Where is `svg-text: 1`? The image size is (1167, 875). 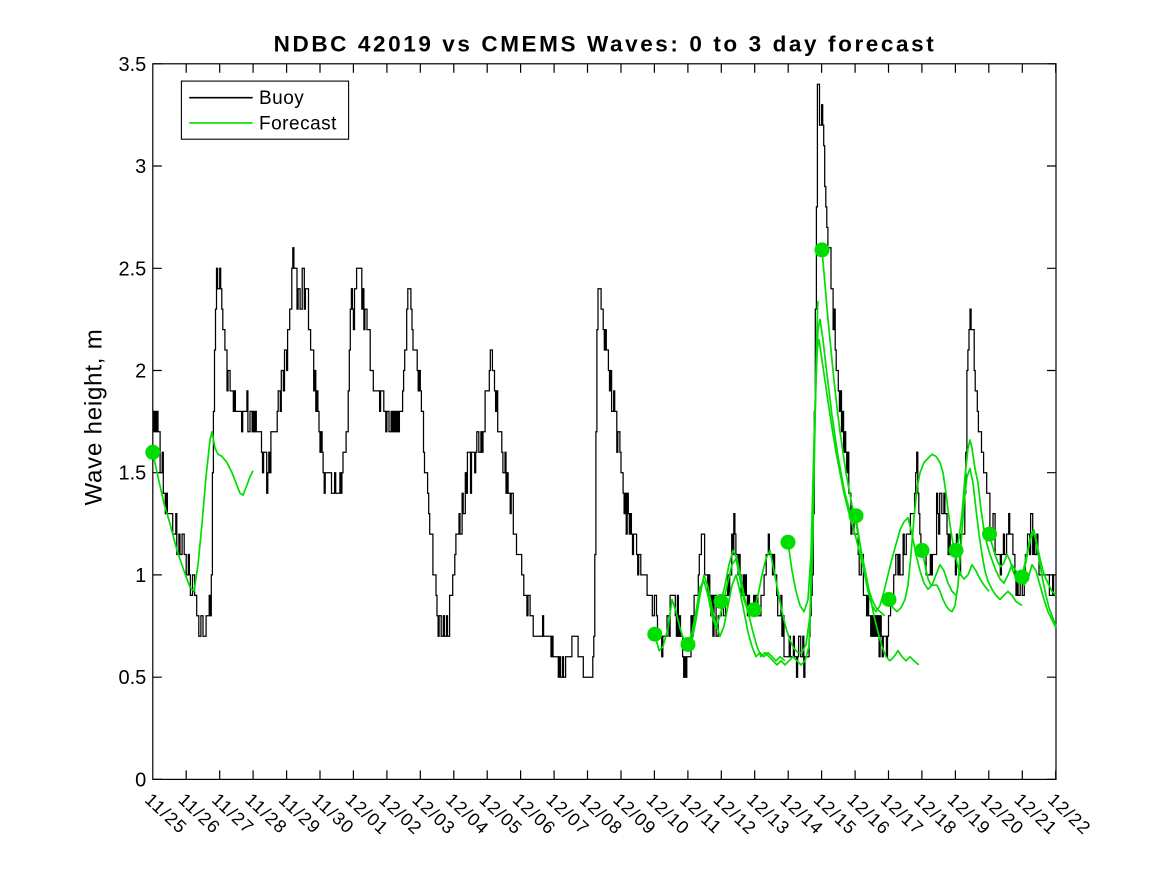 svg-text: 1 is located at coordinates (140, 576).